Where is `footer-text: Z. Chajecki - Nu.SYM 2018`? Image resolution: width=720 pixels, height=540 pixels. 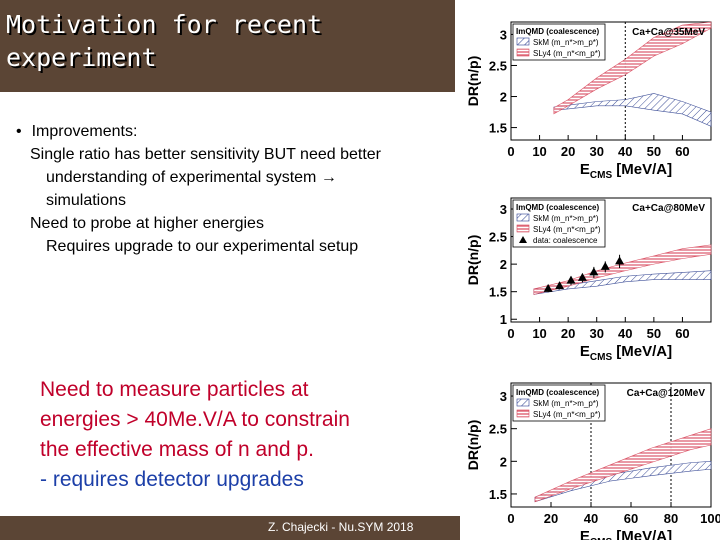
footer-text: Z. Chajecki - Nu.SYM 2018 is located at coordinates (341, 527).